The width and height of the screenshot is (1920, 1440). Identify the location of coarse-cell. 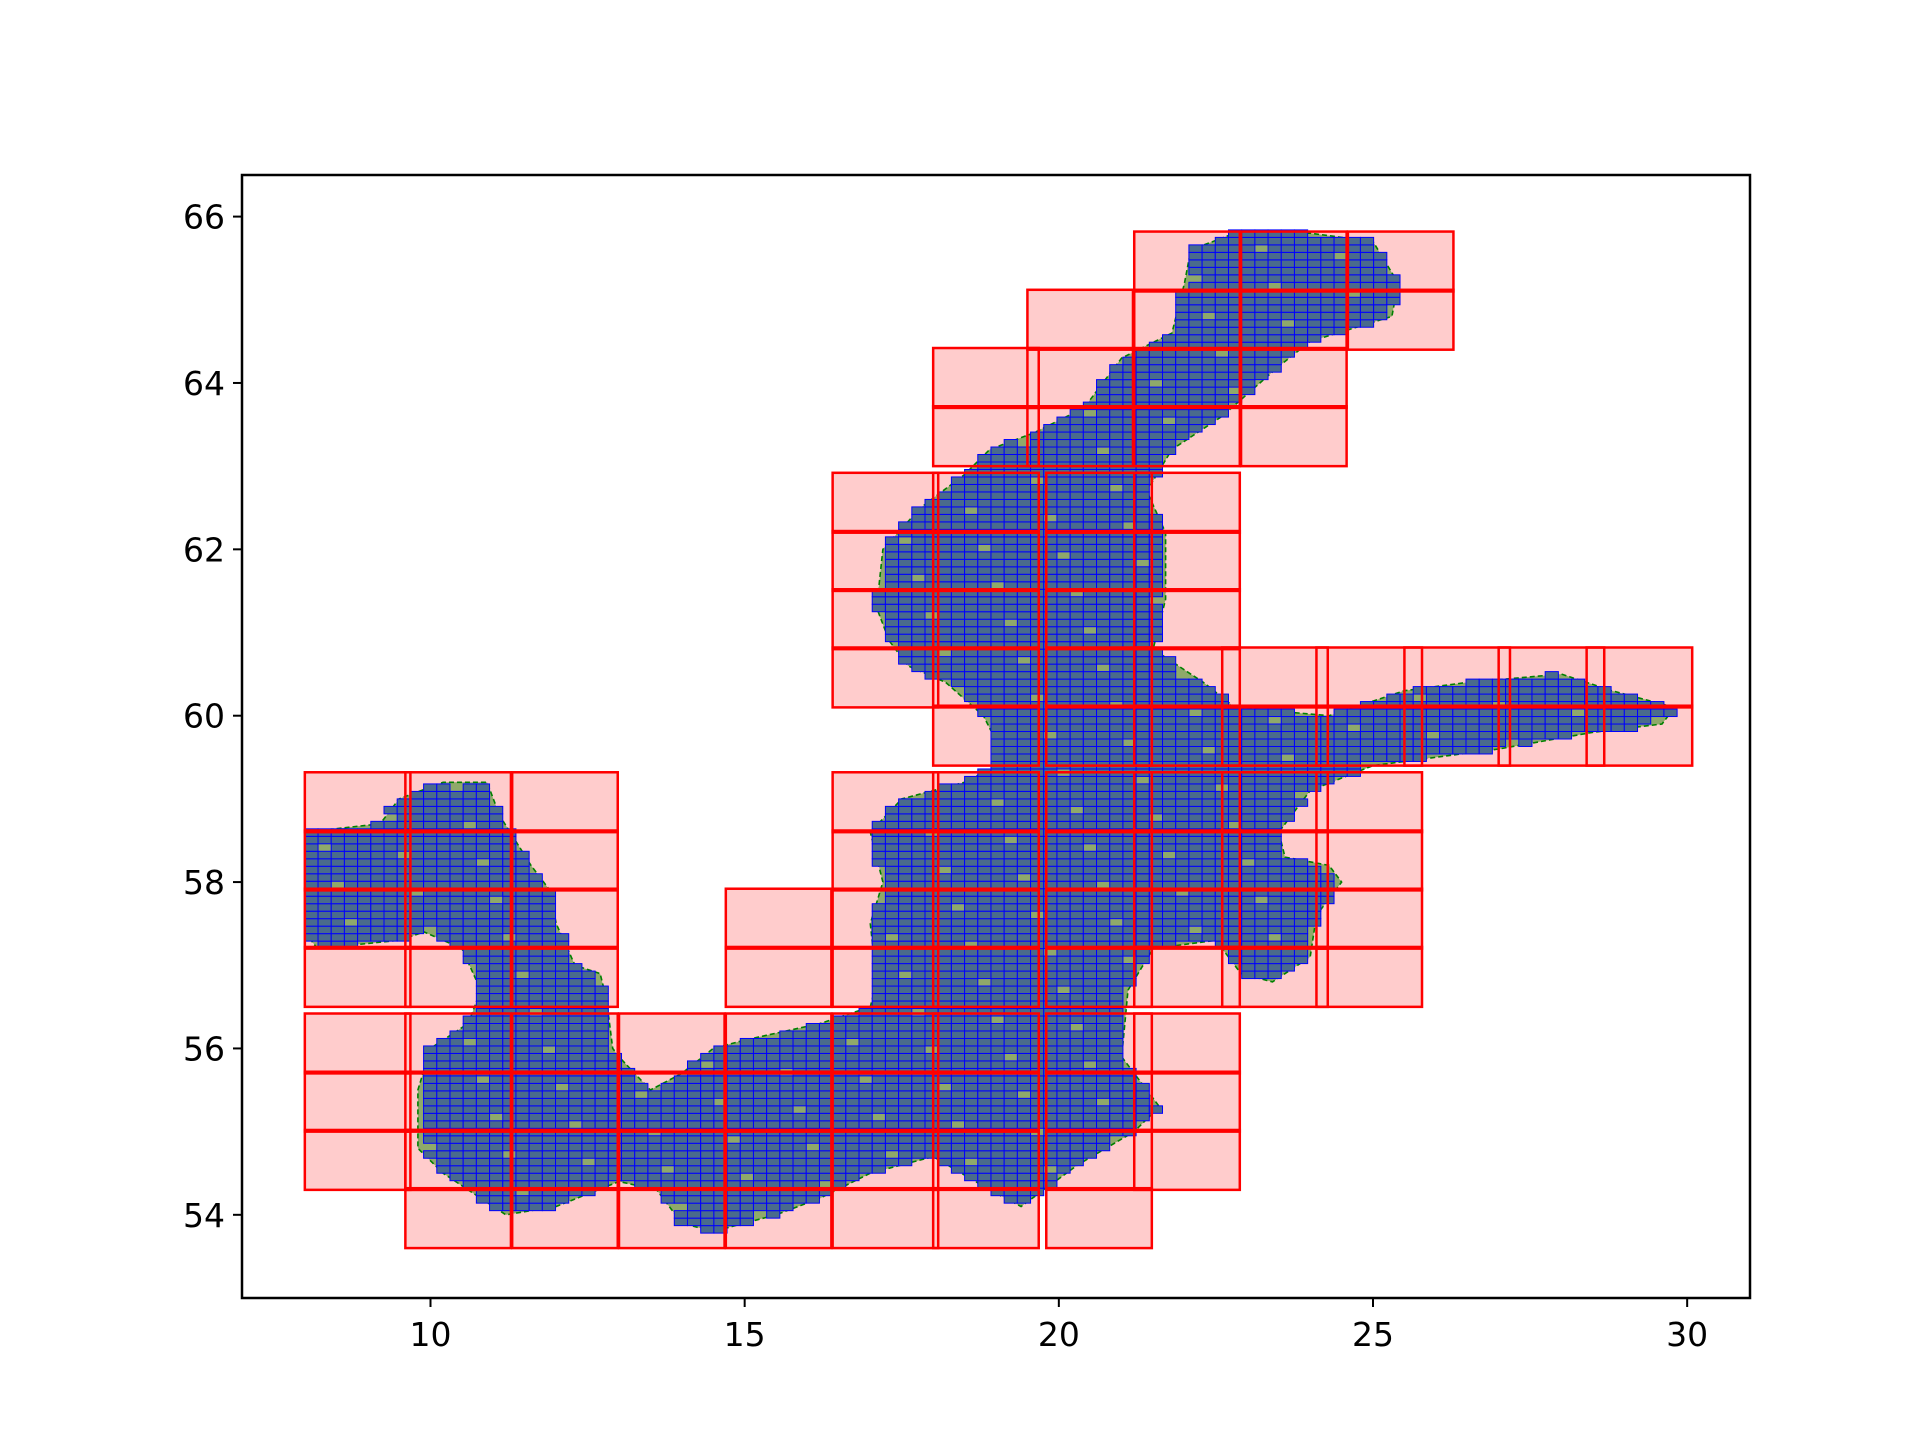
(1187, 1159).